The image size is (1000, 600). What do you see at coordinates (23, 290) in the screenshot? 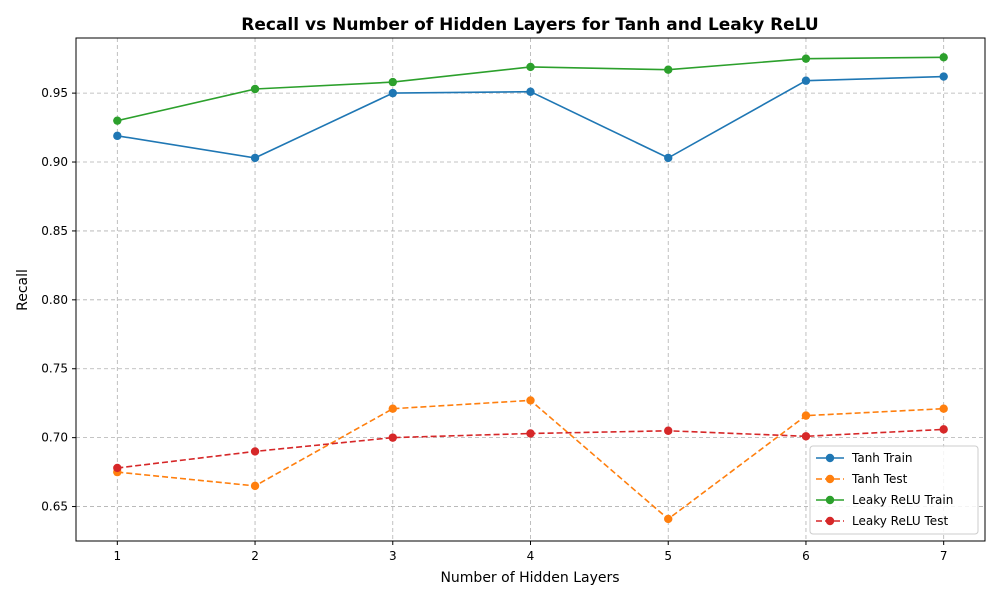
I see `y-axis-label: Recall` at bounding box center [23, 290].